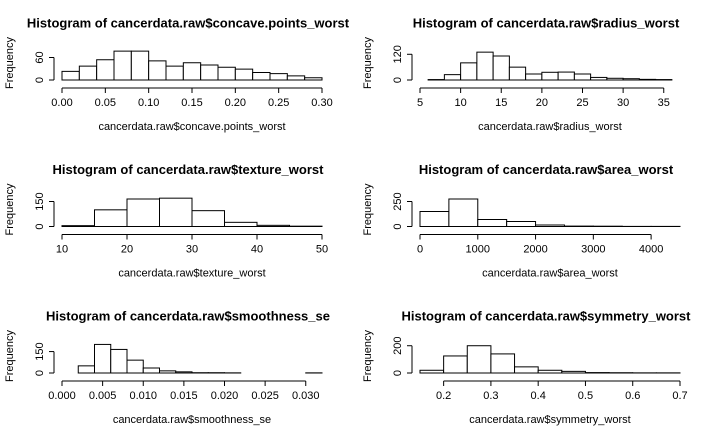 The height and width of the screenshot is (439, 716). Describe the element at coordinates (235, 103) in the screenshot. I see `x-tick-label: 0.20` at that location.